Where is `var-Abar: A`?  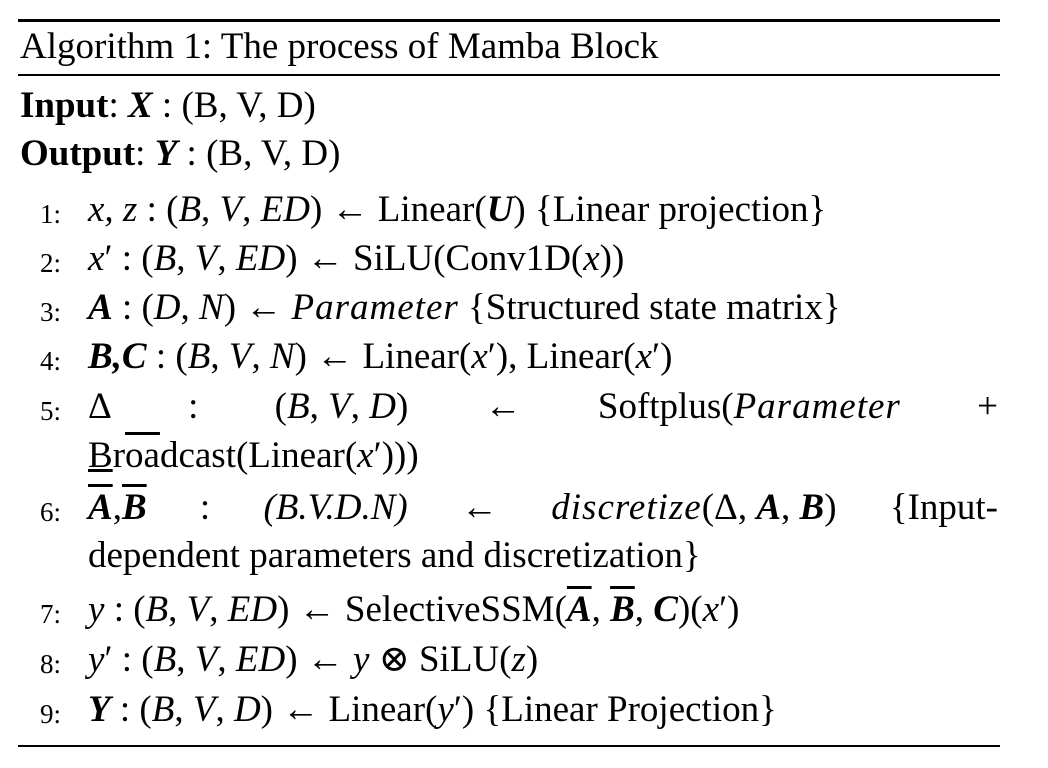
var-Abar: A is located at coordinates (579, 609).